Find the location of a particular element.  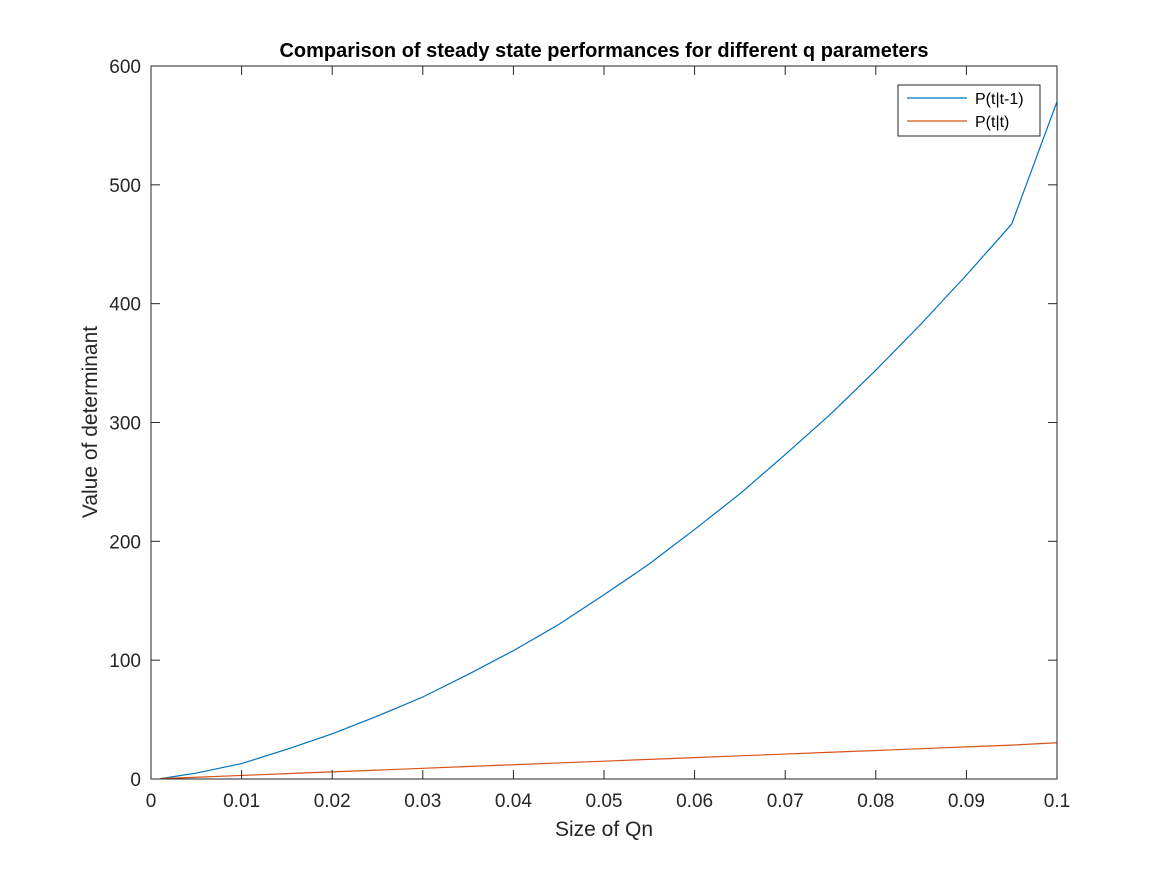

legend-label-p-t-t: P(t|t) is located at coordinates (992, 122).